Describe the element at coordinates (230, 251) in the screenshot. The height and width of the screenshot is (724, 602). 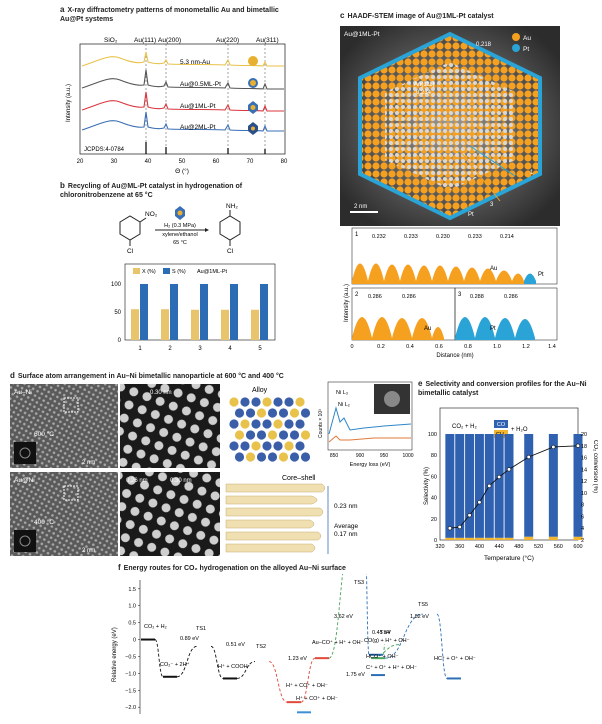
I see `svg-text: Cl` at that location.